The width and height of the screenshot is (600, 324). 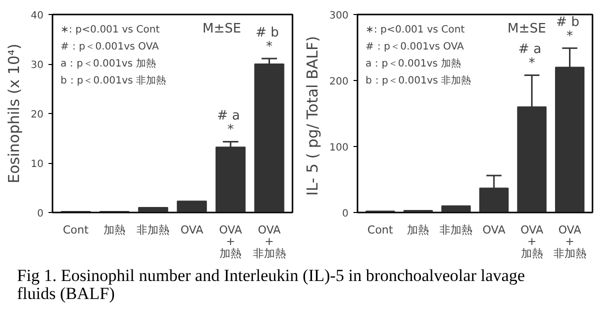 I want to click on y-tick-label: 300, so click(x=339, y=16).